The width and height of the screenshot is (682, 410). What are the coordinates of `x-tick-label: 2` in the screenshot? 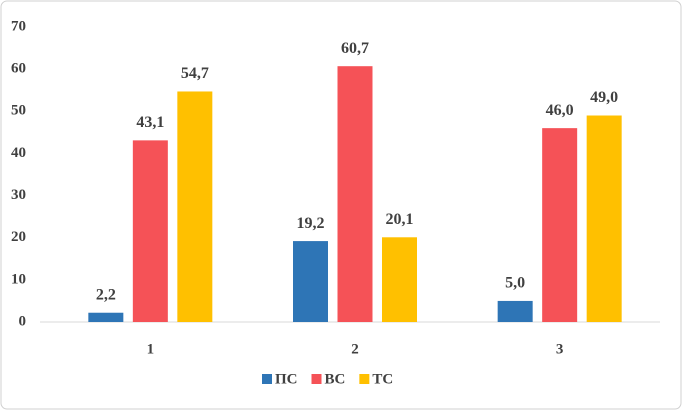 It's located at (355, 349).